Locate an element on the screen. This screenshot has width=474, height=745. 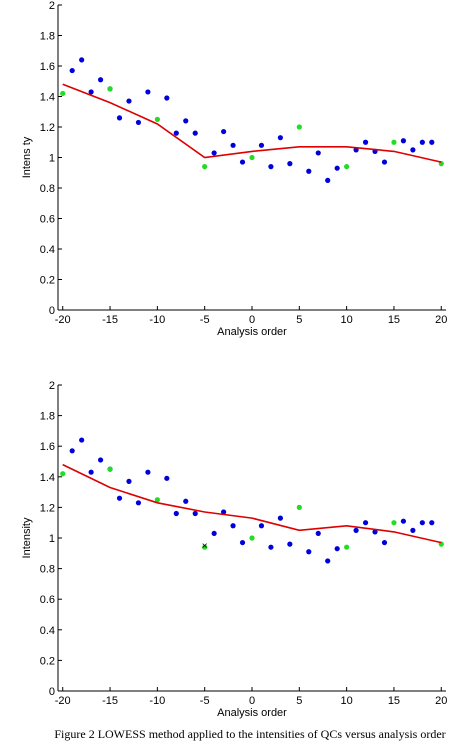
y-tick-label: 1.2 is located at coordinates (47, 128).